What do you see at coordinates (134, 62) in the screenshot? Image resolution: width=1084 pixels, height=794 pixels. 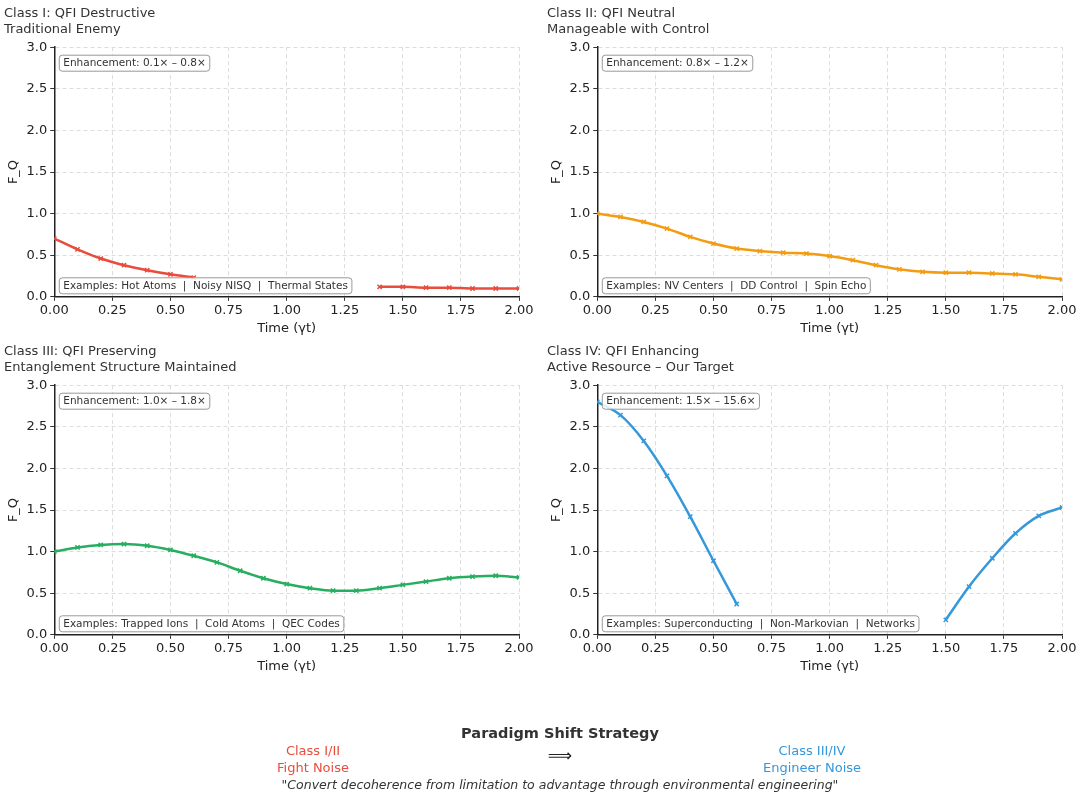 I see `annotation: Enhancement: 0.1× – 0.8×` at bounding box center [134, 62].